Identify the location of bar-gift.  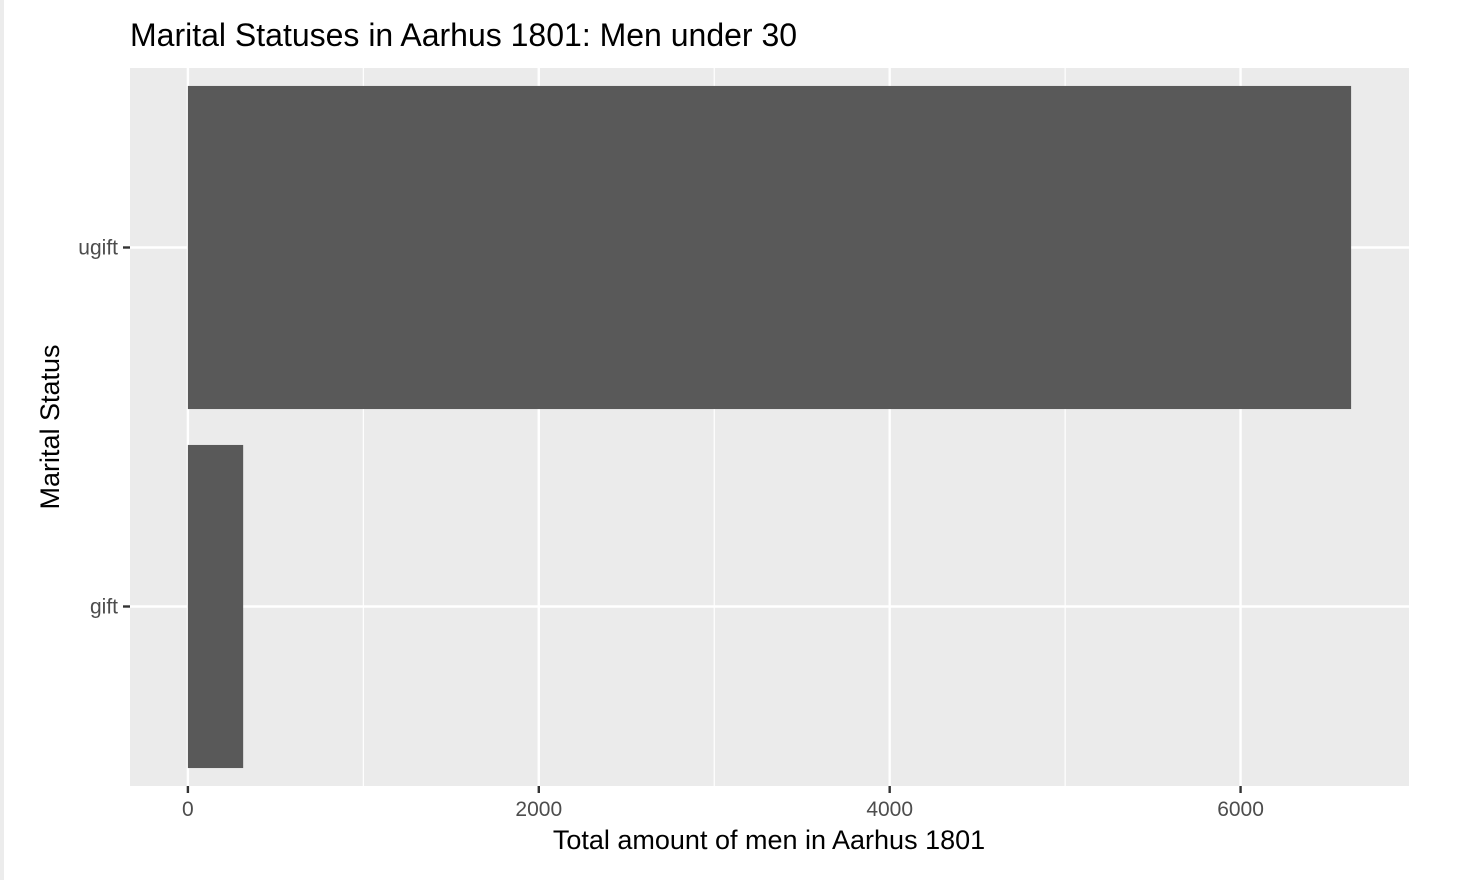
(215, 606).